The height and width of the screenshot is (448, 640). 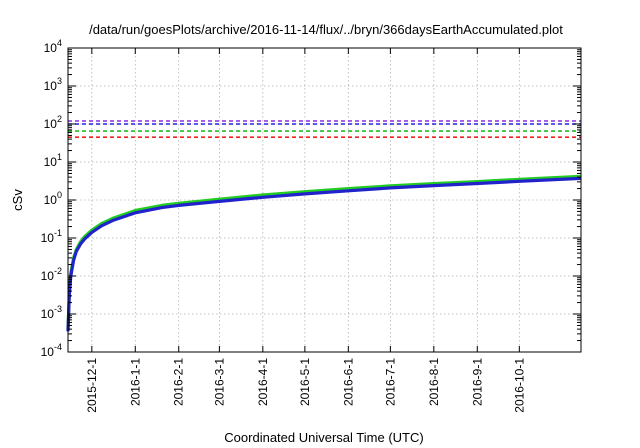 I want to click on x-tick-label: 2016-3-1, so click(x=219, y=382).